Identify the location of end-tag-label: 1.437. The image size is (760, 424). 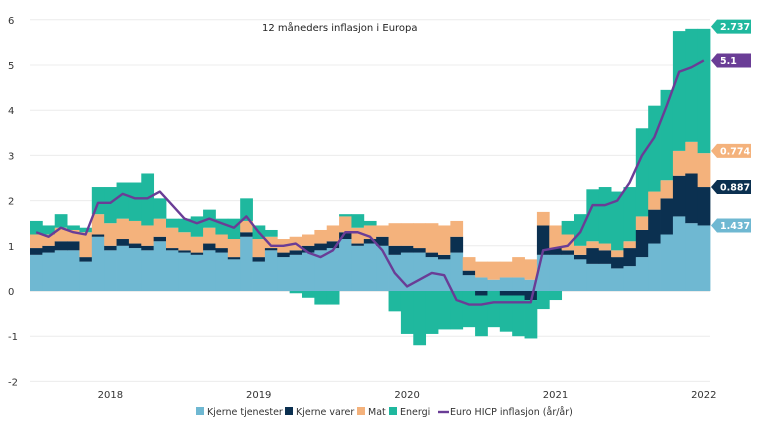
(735, 226).